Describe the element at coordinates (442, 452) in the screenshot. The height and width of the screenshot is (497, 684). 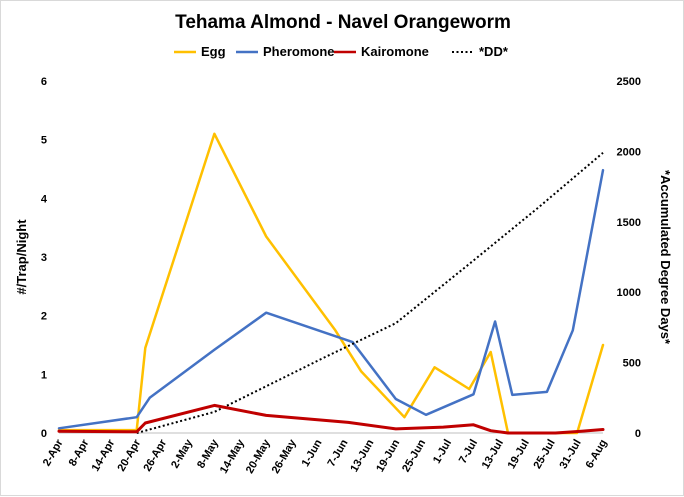
I see `x-tick-label: 1-Jul` at that location.